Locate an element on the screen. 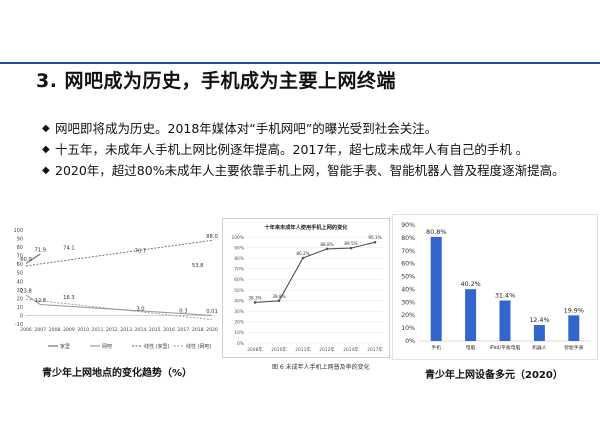  x-tick-label: 2020 is located at coordinates (212, 330).